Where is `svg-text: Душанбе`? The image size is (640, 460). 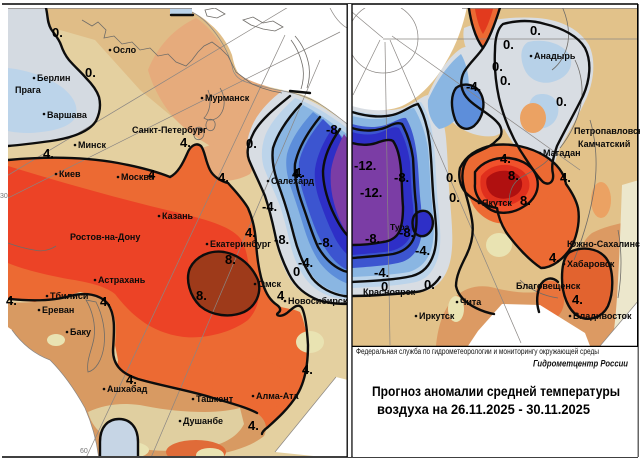
svg-text: Душанбе is located at coordinates (203, 421).